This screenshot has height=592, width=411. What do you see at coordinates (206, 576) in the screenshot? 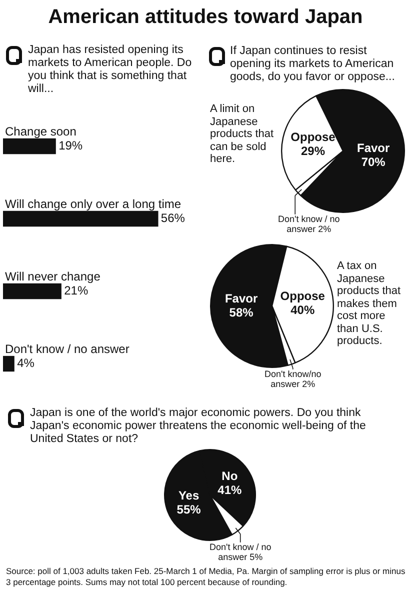
I see `source-note: Source: poll of 1,003 adults taken Feb. 25-March 1 of Media, Pa. Margin of sampling error is plus or minus 3 percentage points. Sums may not total 100 percent because of rounding.` at bounding box center [206, 576].